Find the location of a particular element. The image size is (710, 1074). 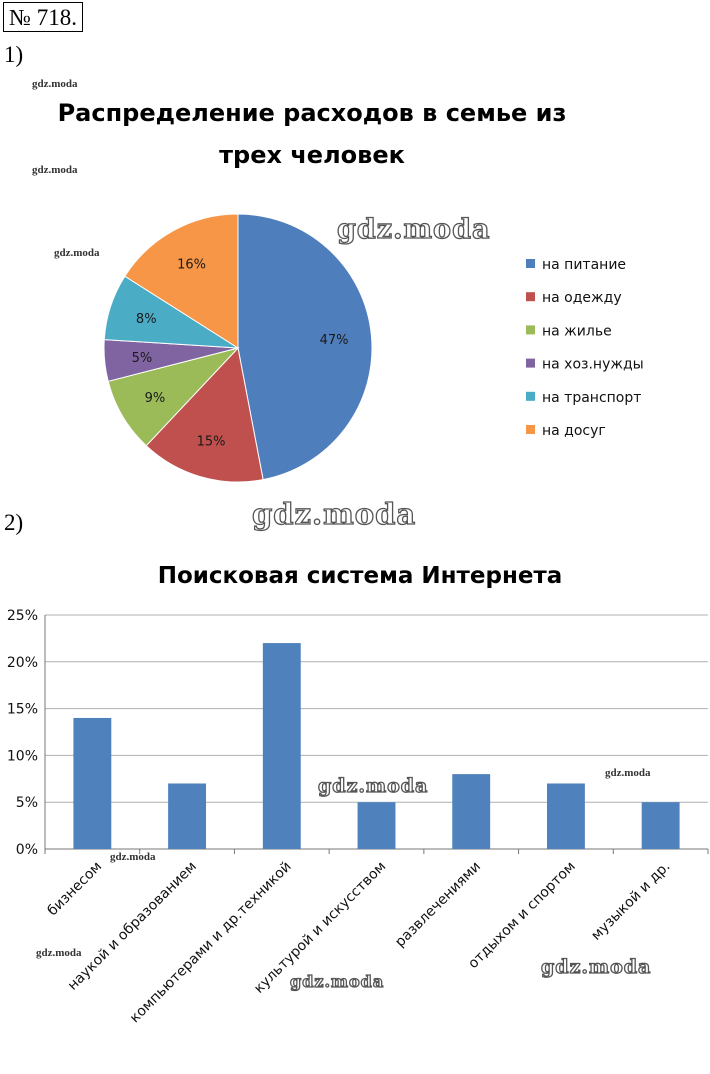

part-label-1: 1) is located at coordinates (14, 54).